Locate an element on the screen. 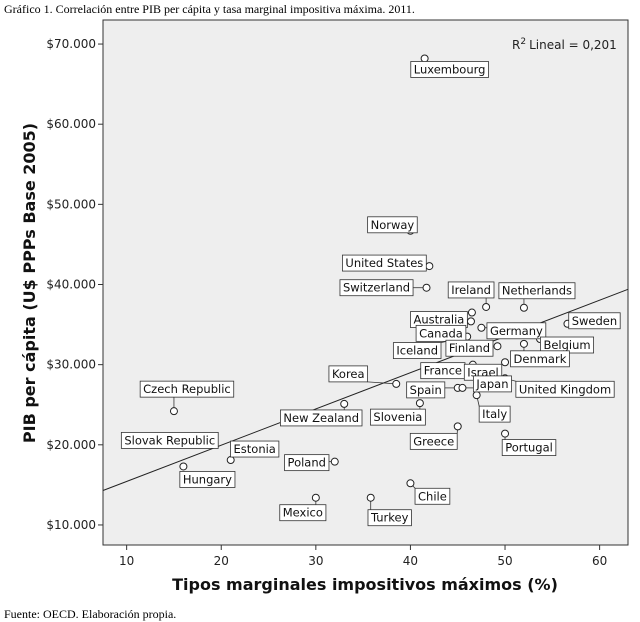 Image resolution: width=640 pixels, height=622 pixels. point-label: Spain is located at coordinates (426, 390).